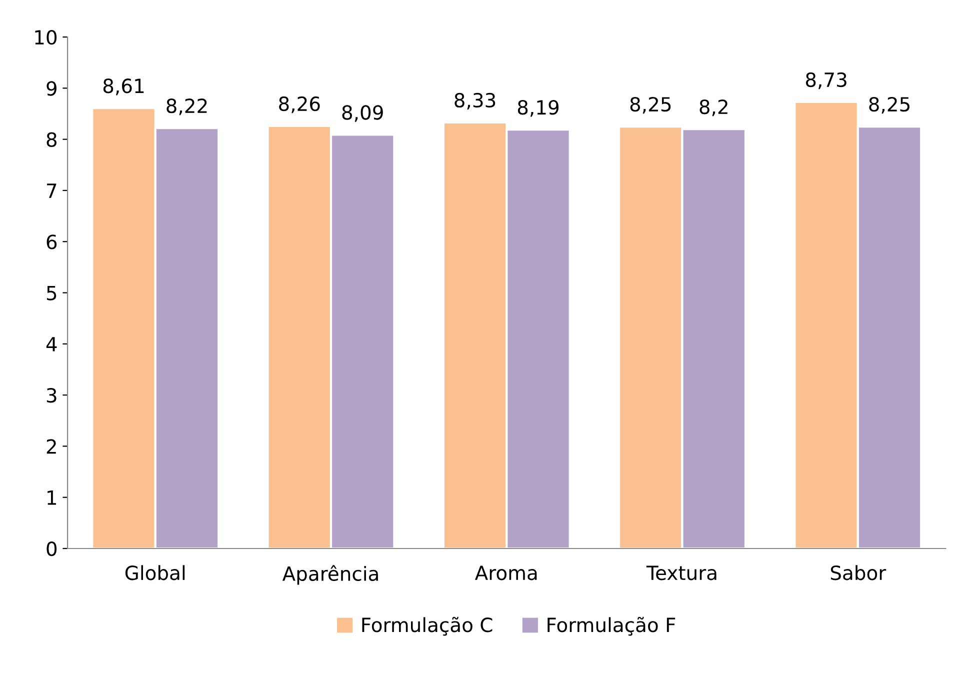  I want to click on data-label: 8,19, so click(538, 108).